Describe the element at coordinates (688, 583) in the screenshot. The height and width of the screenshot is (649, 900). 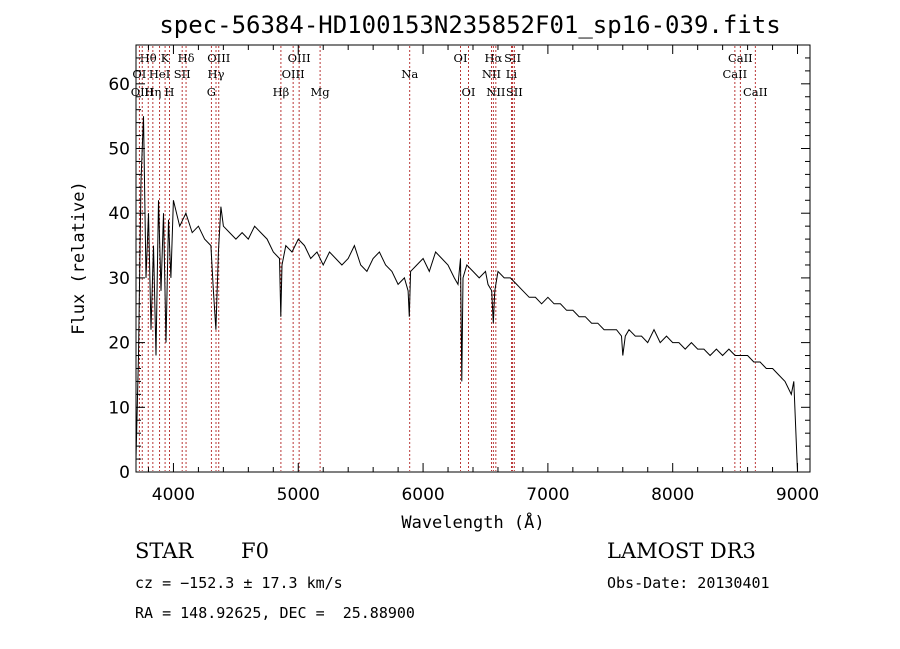
I see `observation-date: Obs-Date: 20130401` at that location.